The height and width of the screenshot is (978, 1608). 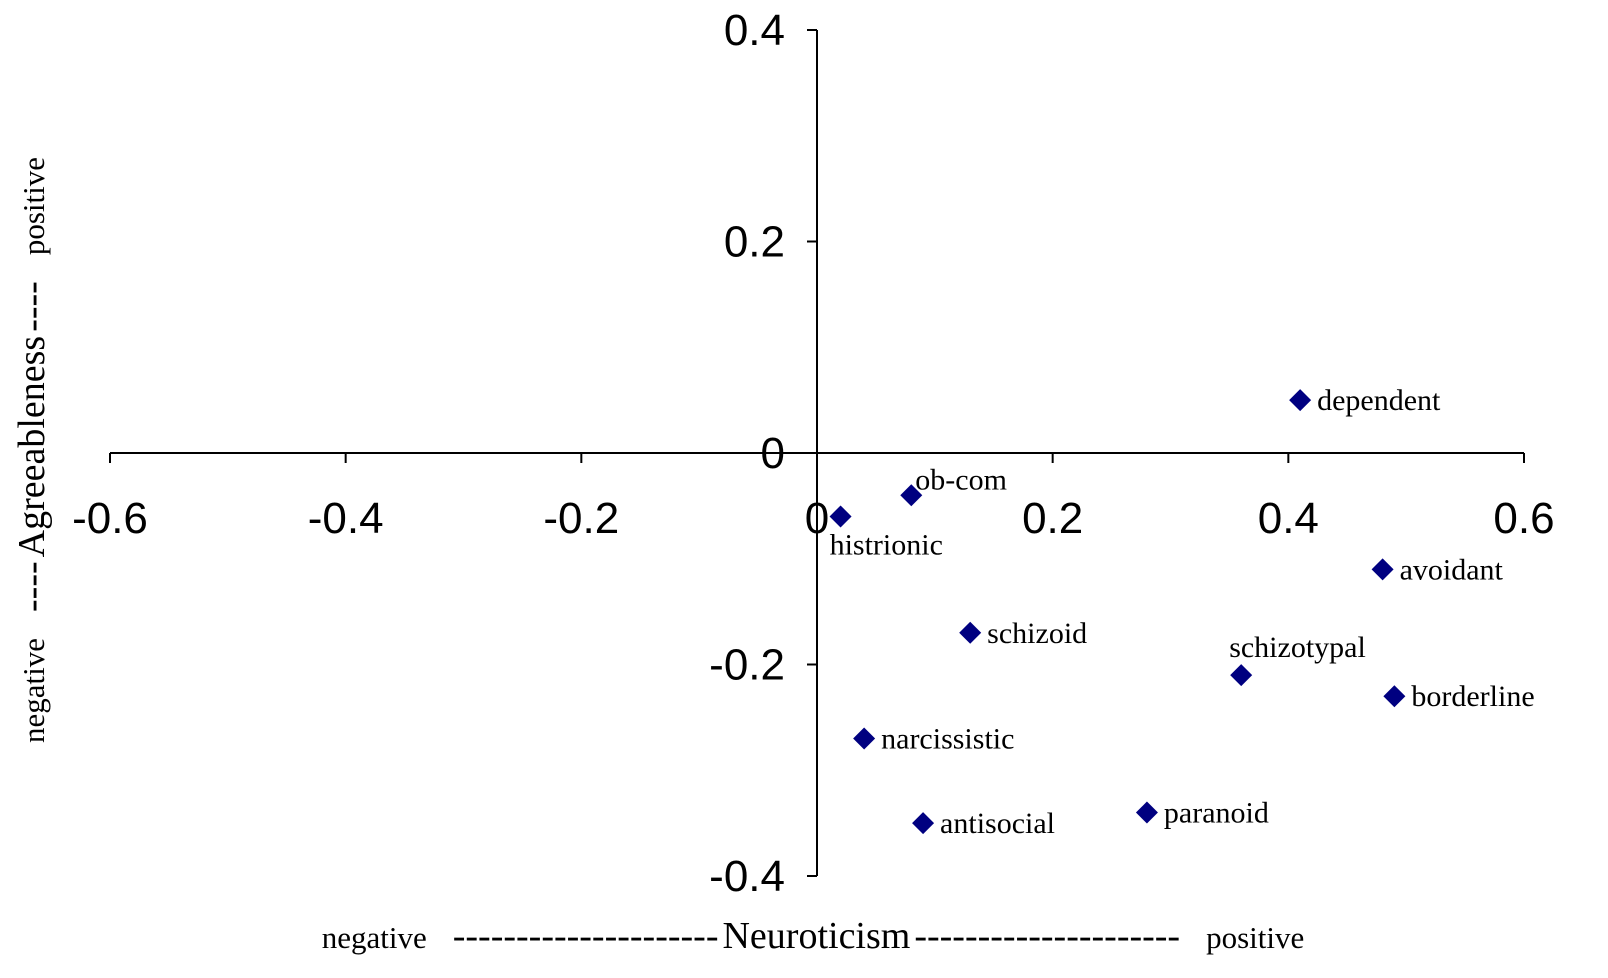 I want to click on data-point: schizoid, so click(x=1023, y=633).